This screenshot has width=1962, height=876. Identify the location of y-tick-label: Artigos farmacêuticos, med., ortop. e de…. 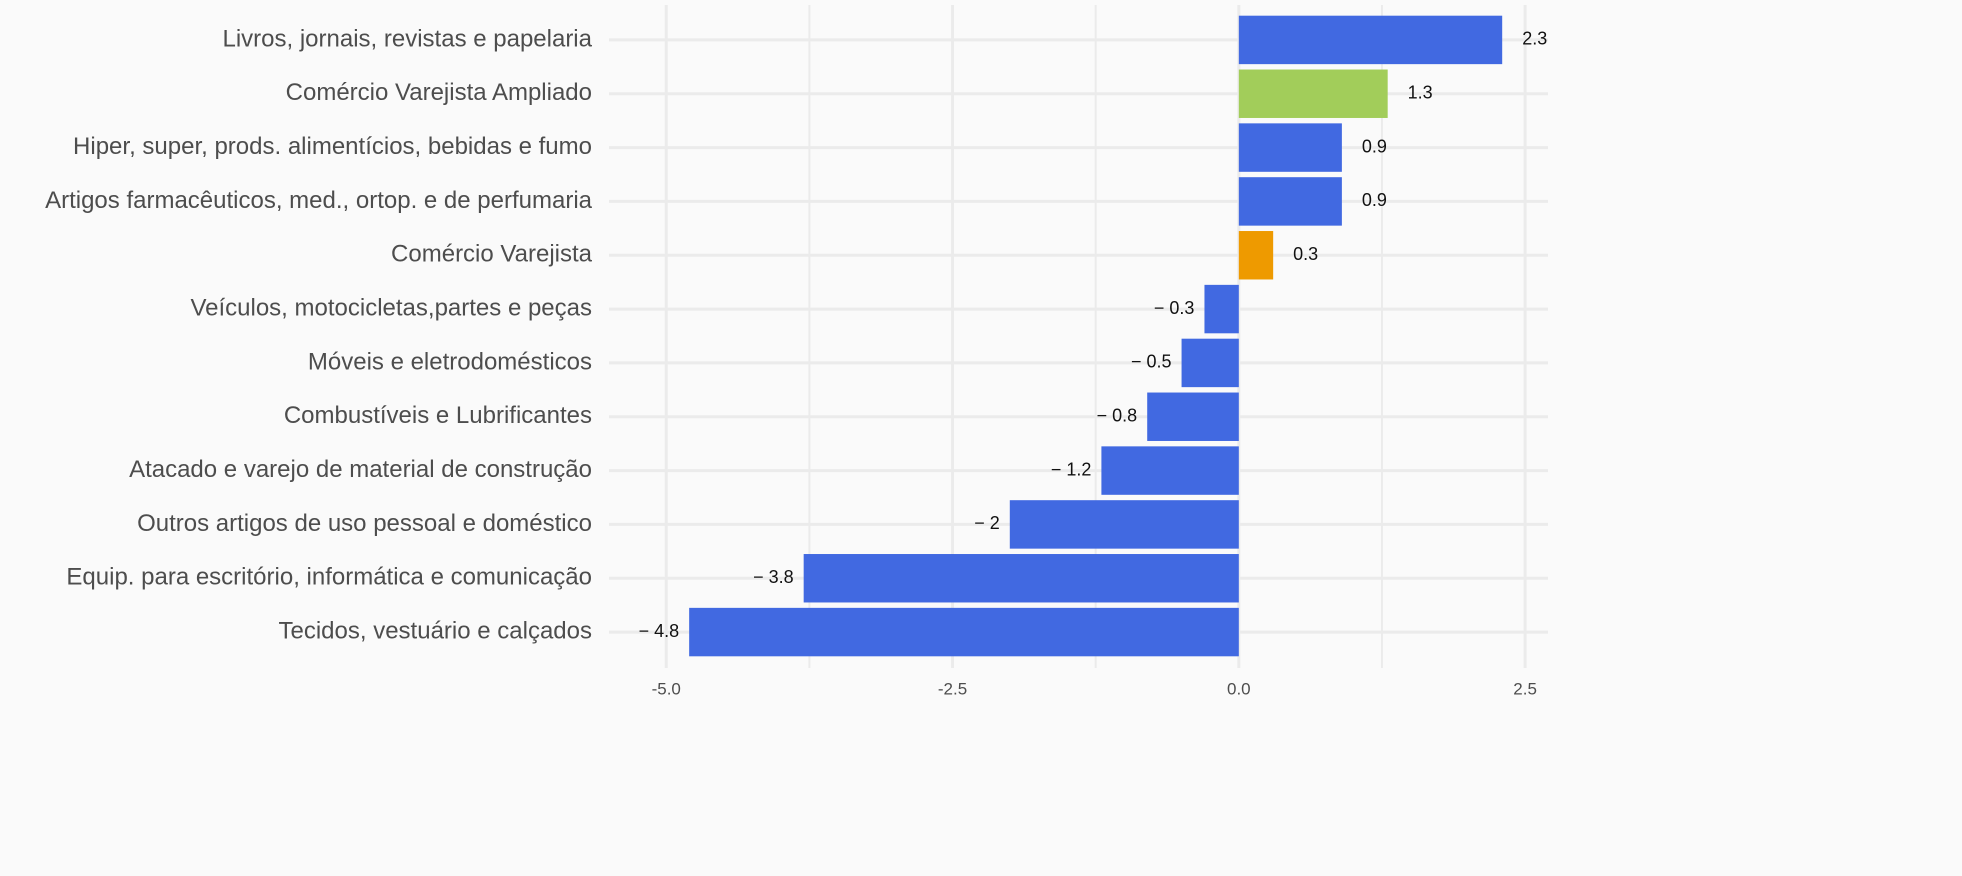
(319, 200).